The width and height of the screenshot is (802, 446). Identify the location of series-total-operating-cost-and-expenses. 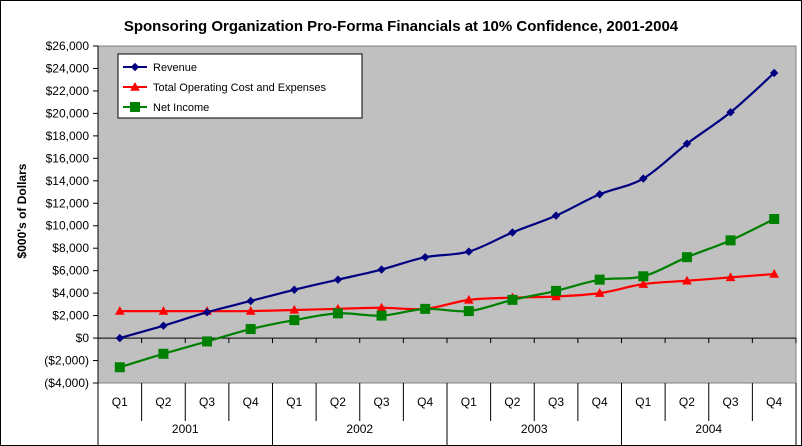
(447, 292).